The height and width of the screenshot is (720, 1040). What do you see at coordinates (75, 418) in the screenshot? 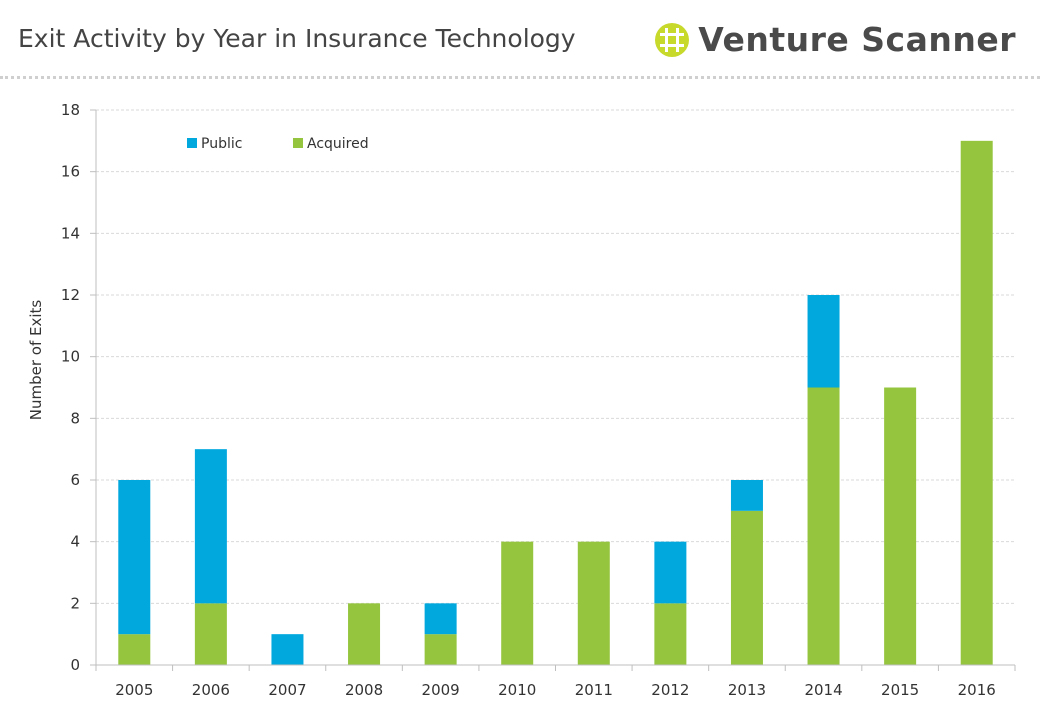
I see `y-tick-label: 8` at bounding box center [75, 418].